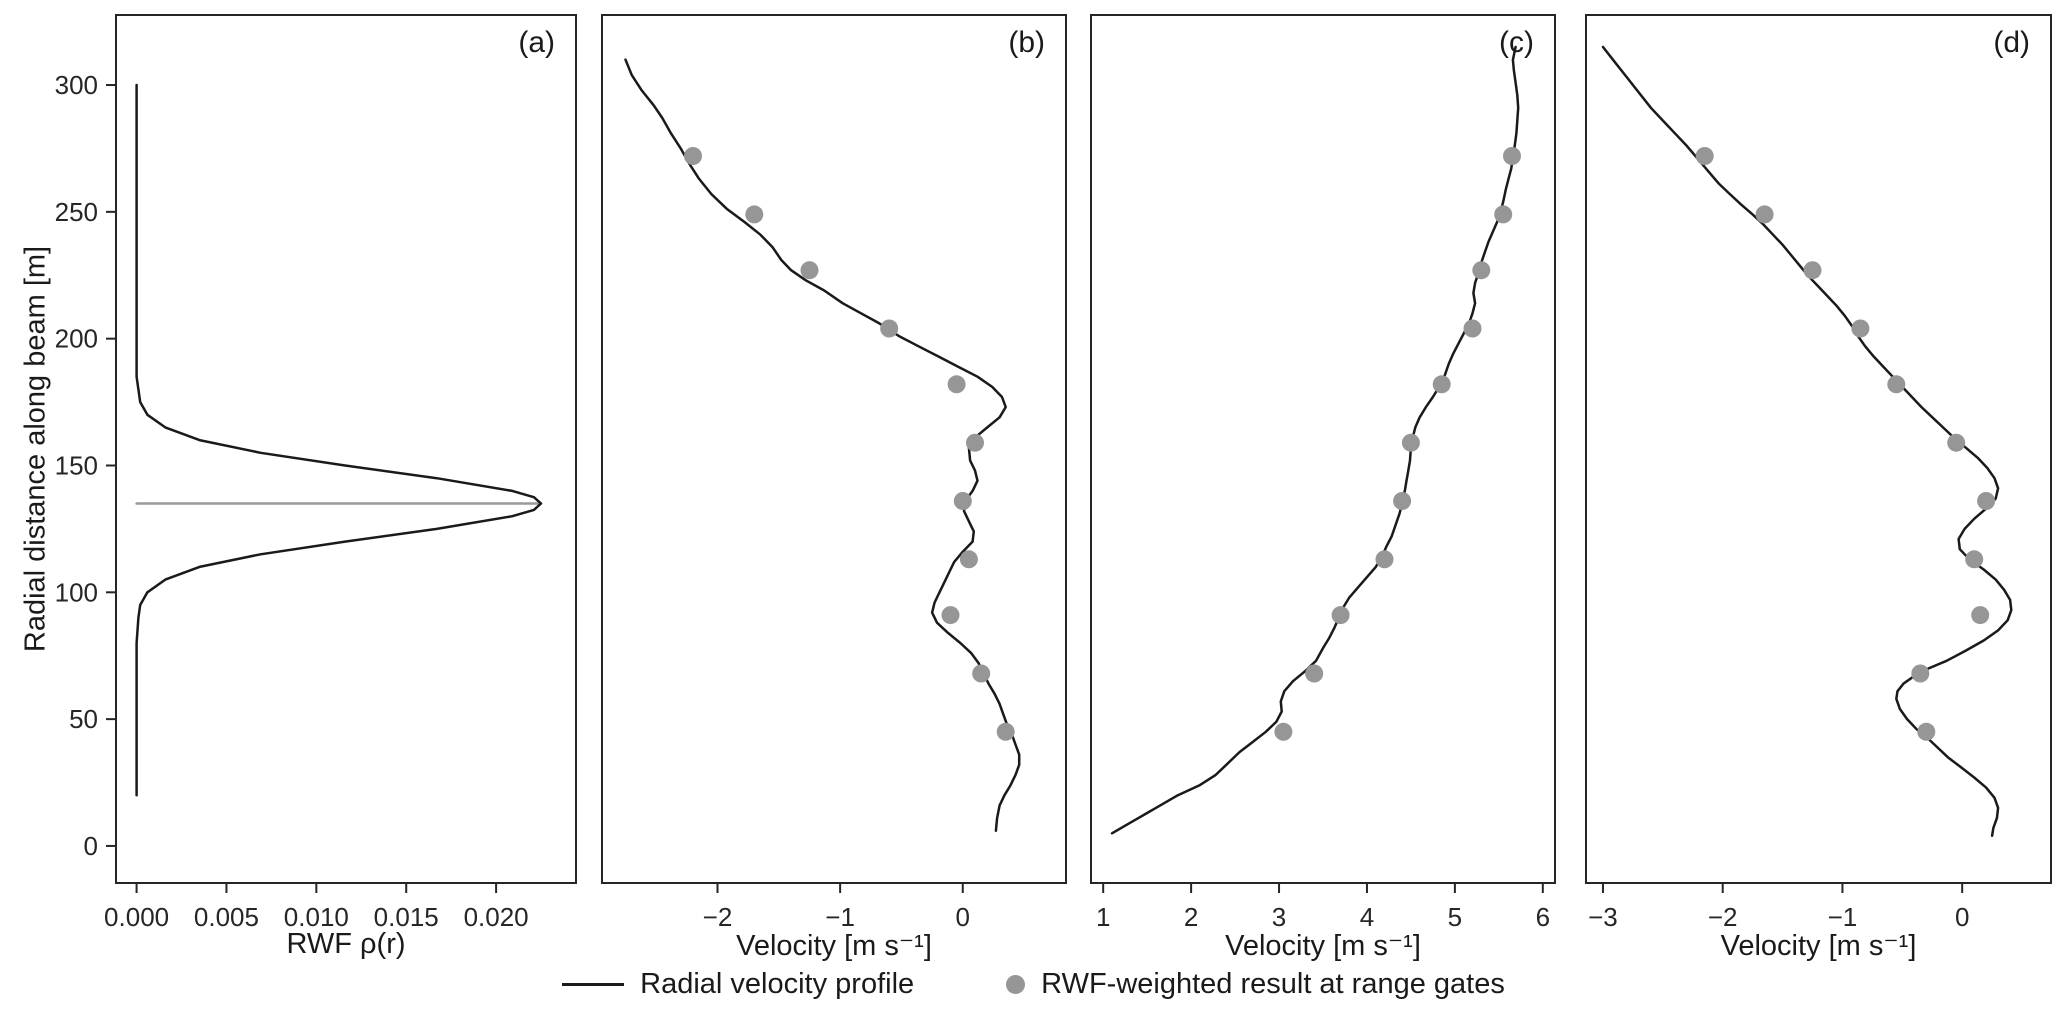 The width and height of the screenshot is (2067, 1027). Describe the element at coordinates (496, 917) in the screenshot. I see `x-tick-label: 0.020` at that location.